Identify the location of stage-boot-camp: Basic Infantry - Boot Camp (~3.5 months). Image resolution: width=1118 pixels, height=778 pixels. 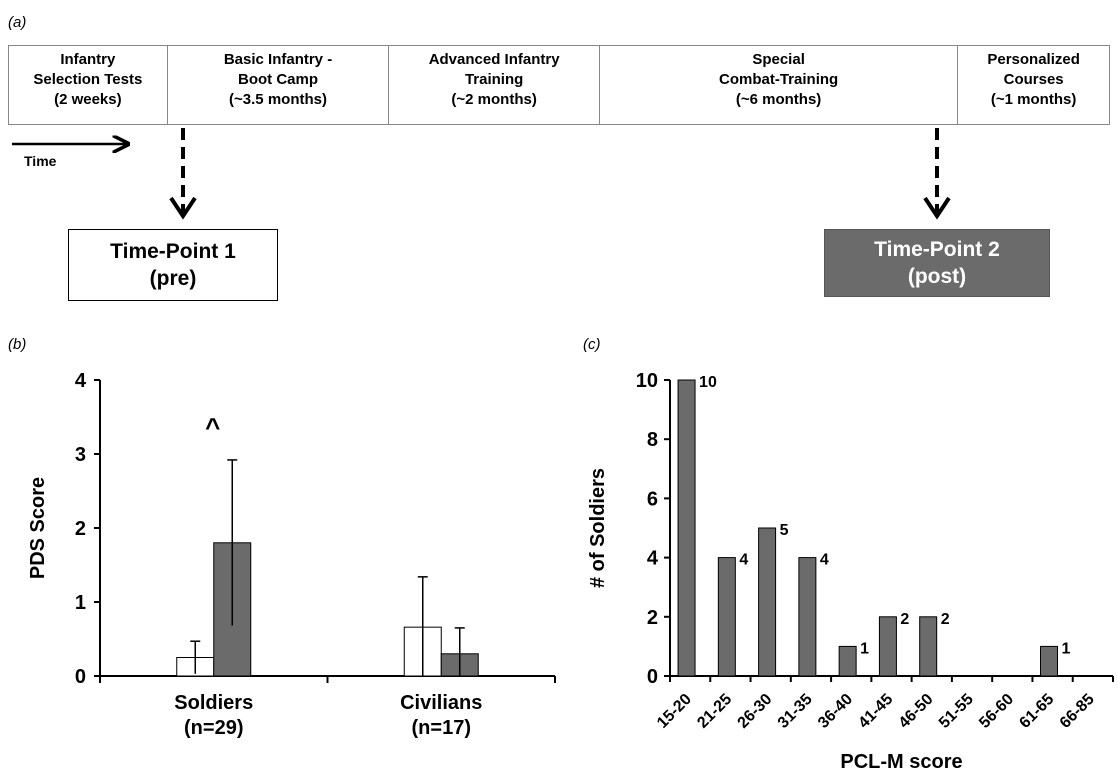
(279, 85).